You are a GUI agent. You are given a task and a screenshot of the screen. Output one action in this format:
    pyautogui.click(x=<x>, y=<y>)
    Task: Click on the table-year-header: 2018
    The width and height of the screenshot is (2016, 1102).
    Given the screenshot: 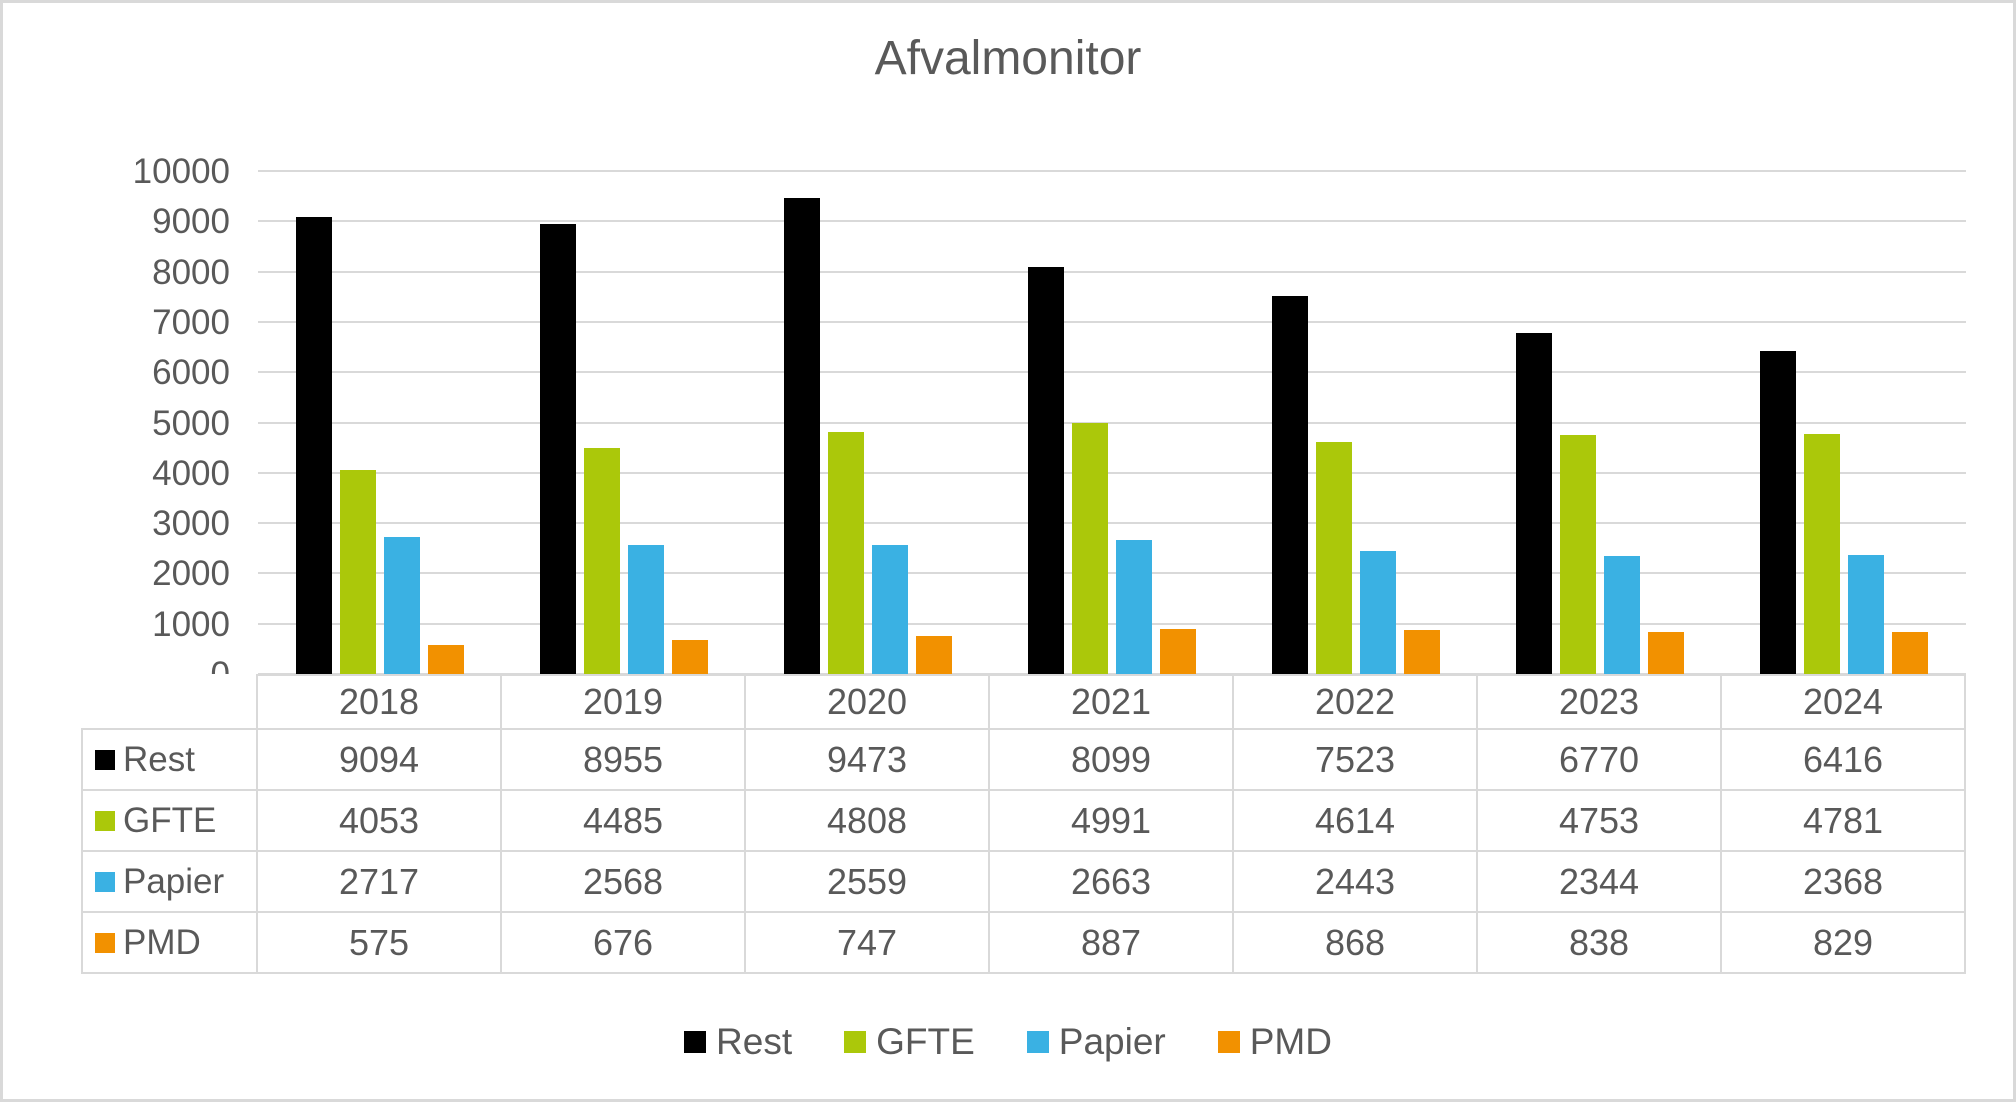 What is the action you would take?
    pyautogui.click(x=380, y=702)
    